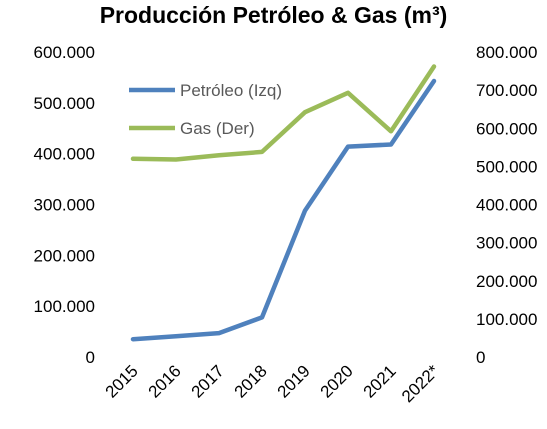  I want to click on left-tick-label: 500.000, so click(64, 103).